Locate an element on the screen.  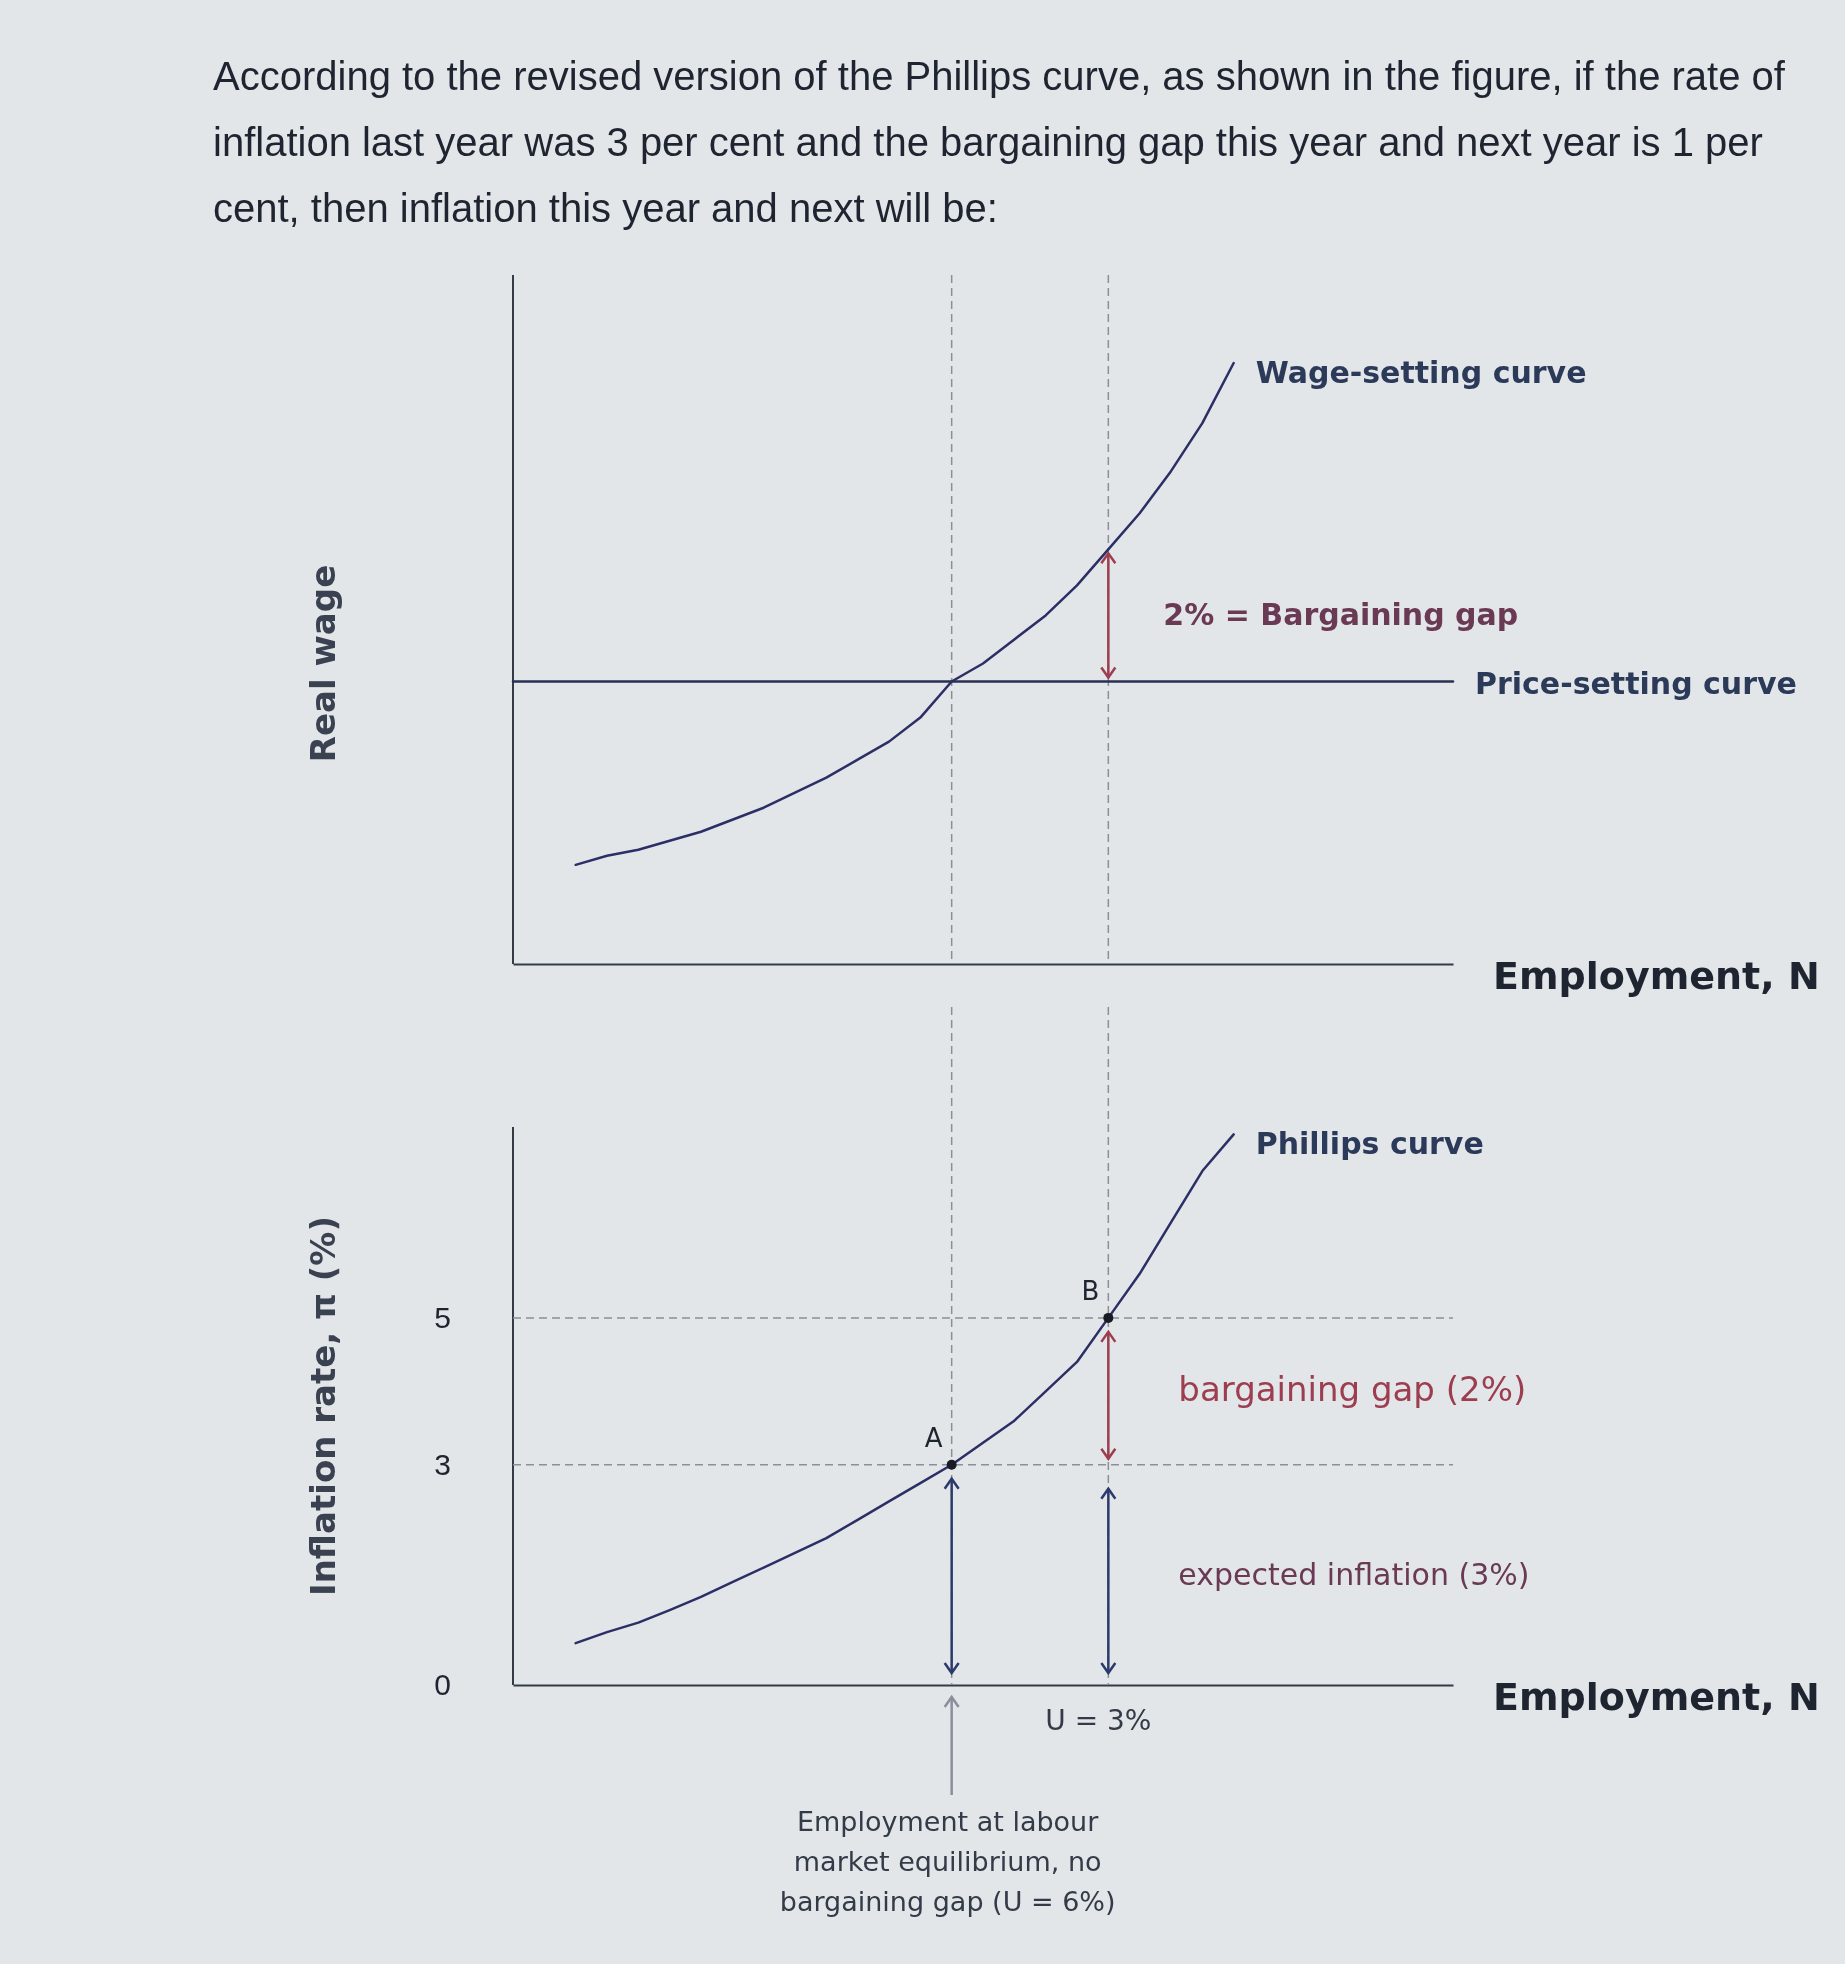
annotation: expected inflation (3%) is located at coordinates (1354, 1574).